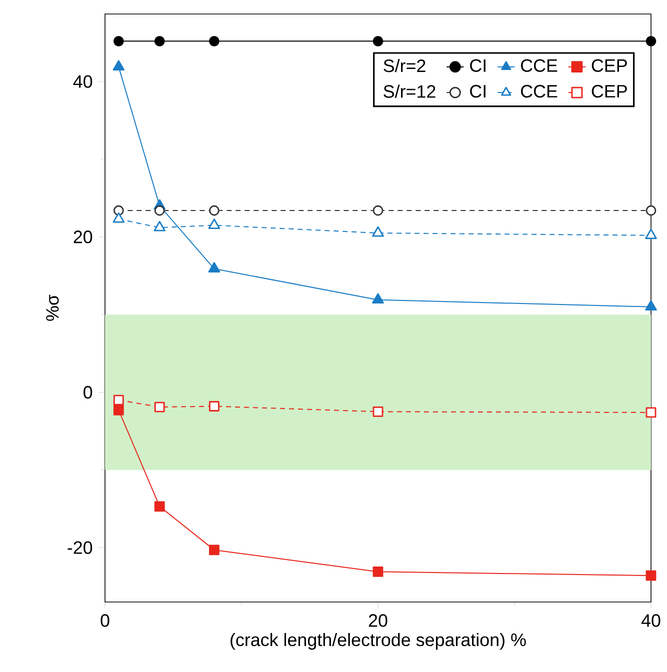 The width and height of the screenshot is (667, 672). What do you see at coordinates (52, 307) in the screenshot?
I see `y-axis-title: %σ` at bounding box center [52, 307].